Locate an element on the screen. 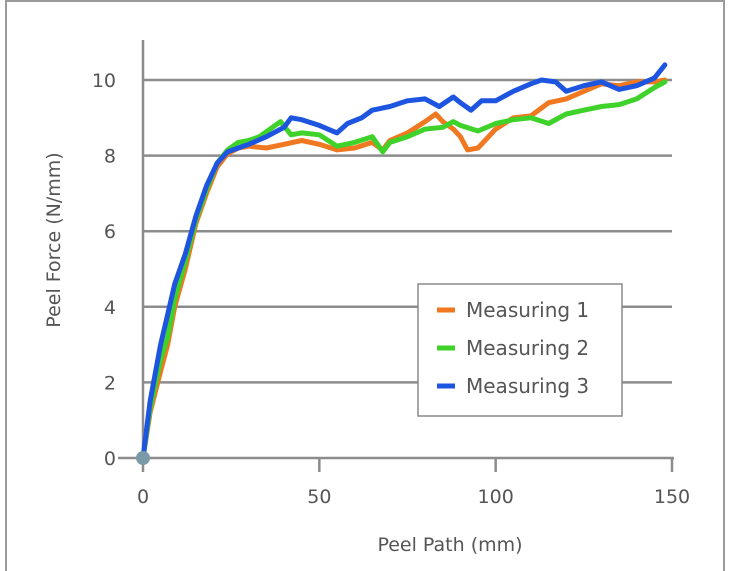 The height and width of the screenshot is (571, 731). legend-label-measuring-3: Measuring 3 is located at coordinates (527, 386).